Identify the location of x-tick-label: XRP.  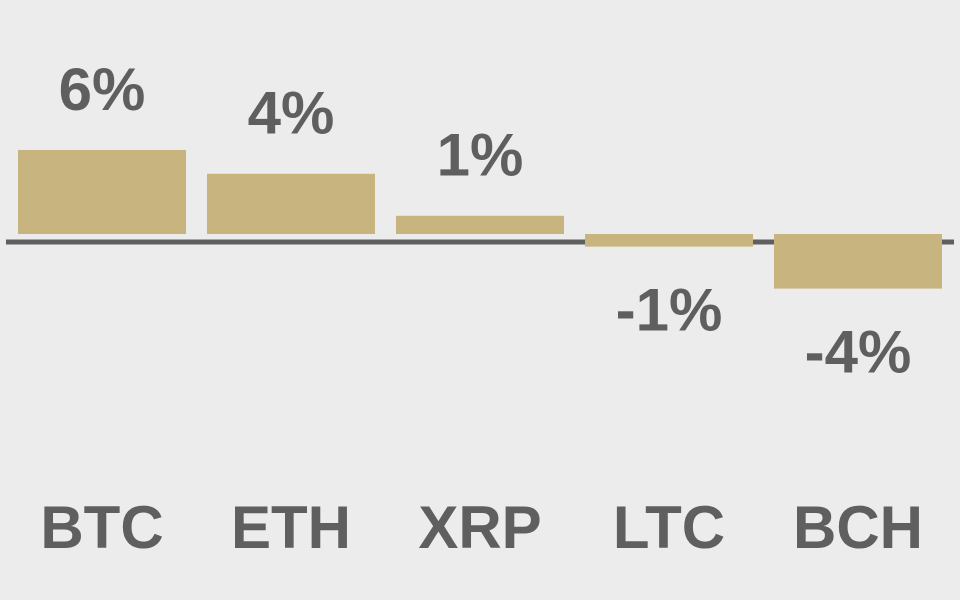
(479, 527).